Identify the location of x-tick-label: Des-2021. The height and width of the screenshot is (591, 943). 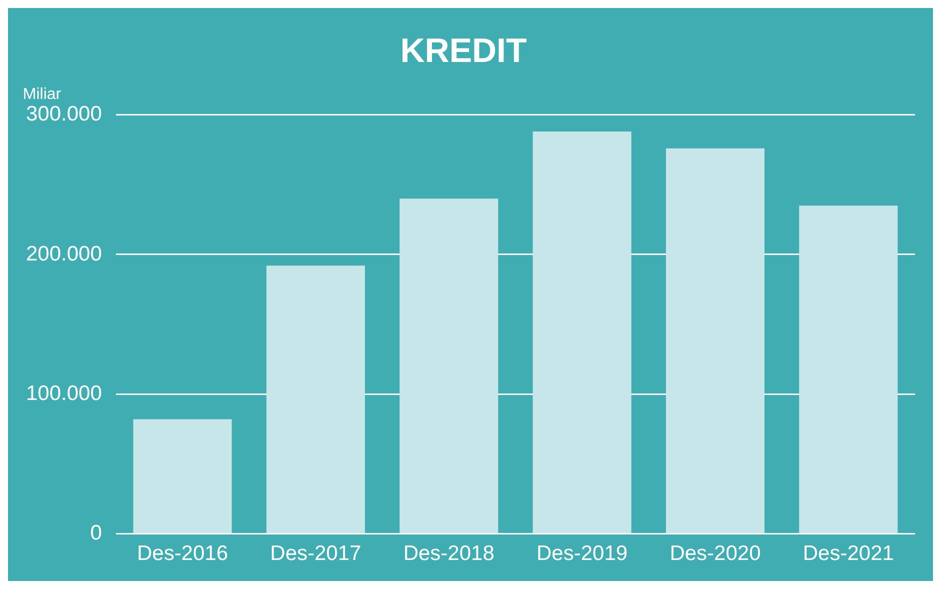
(848, 554).